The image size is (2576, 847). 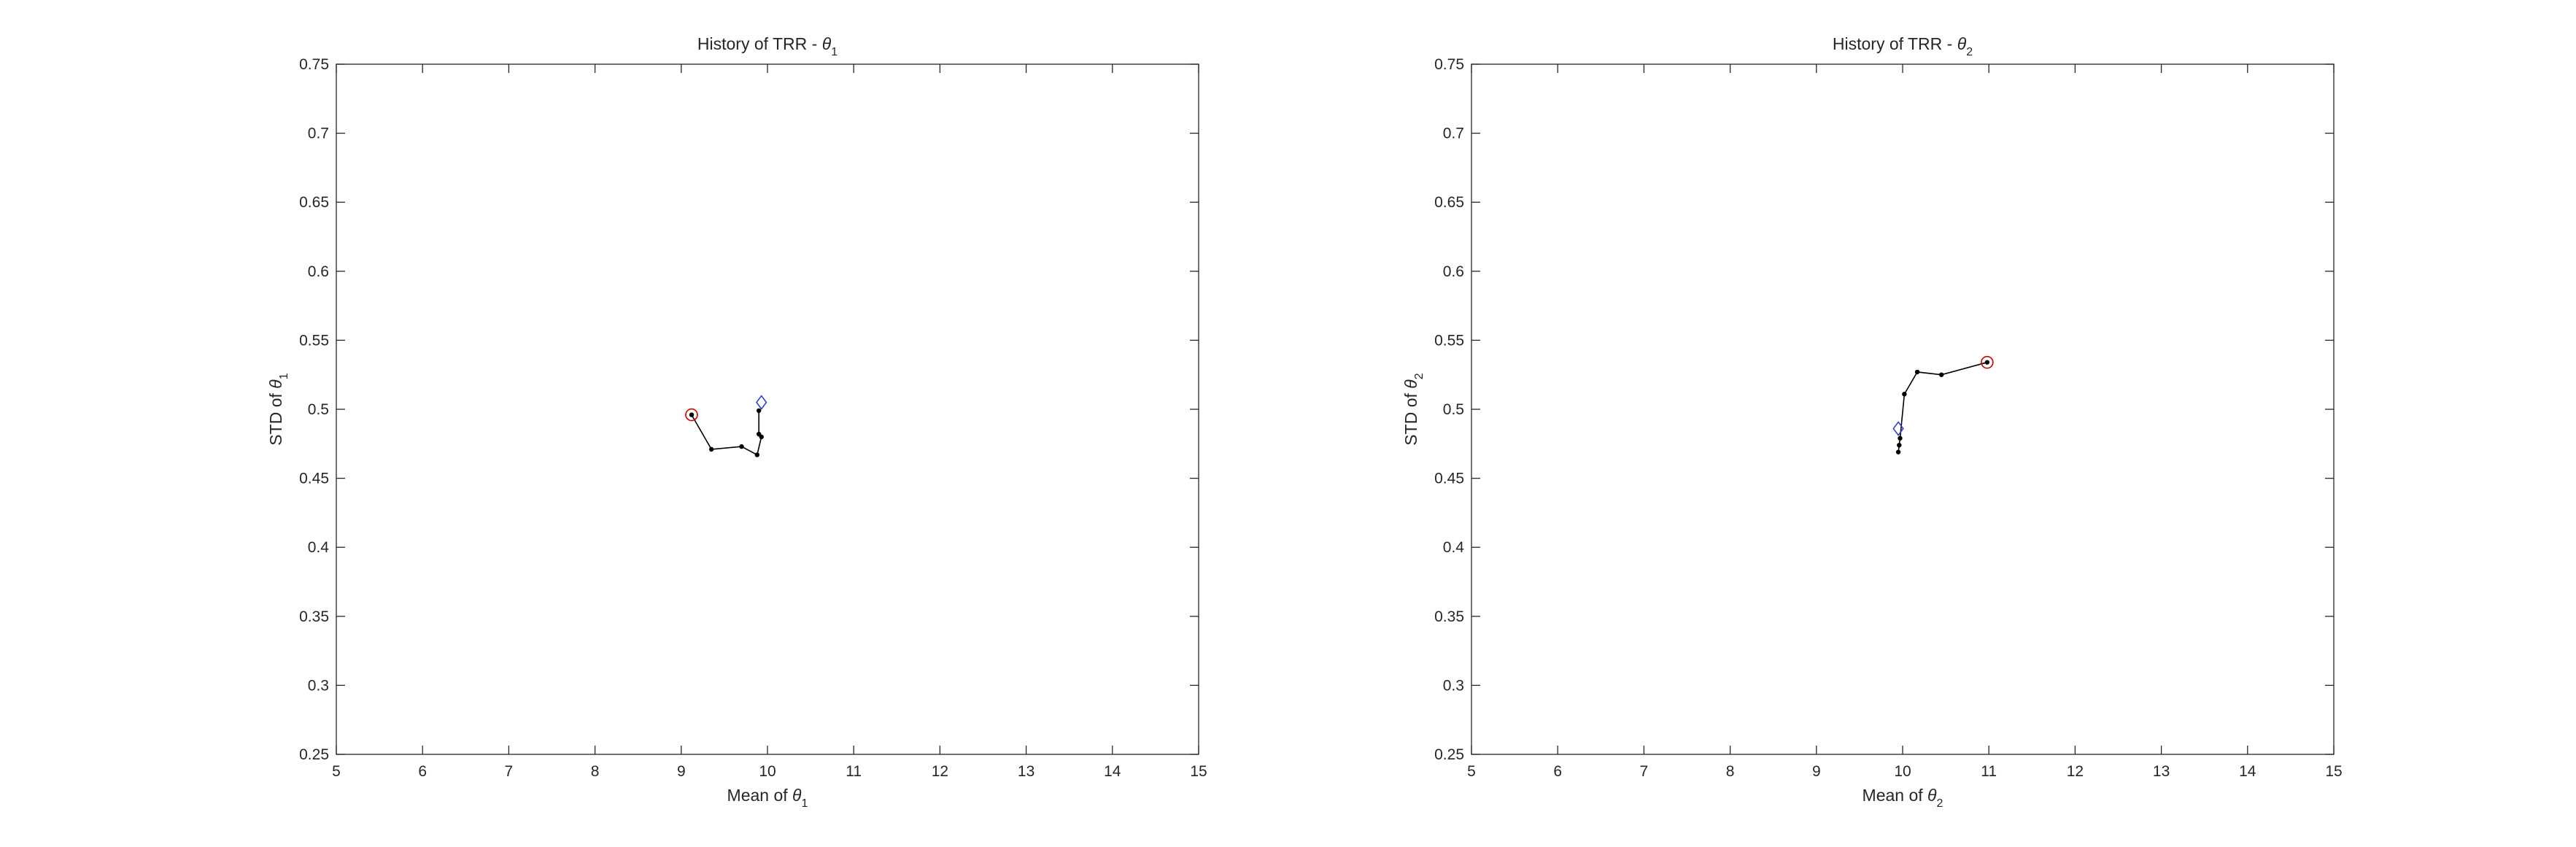 I want to click on x-axis-label: Mean of θ2, so click(x=1903, y=798).